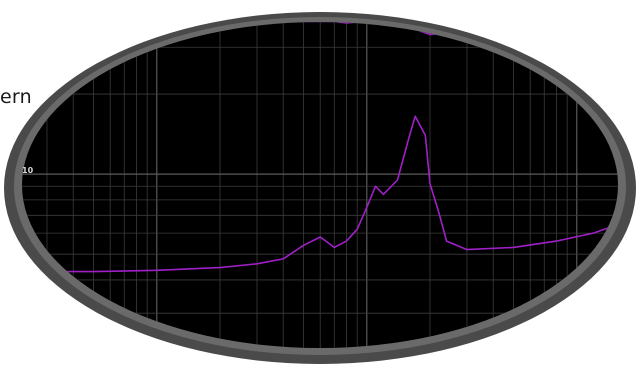 This screenshot has width=640, height=376. I want to click on y-tick-label: 10, so click(28, 170).